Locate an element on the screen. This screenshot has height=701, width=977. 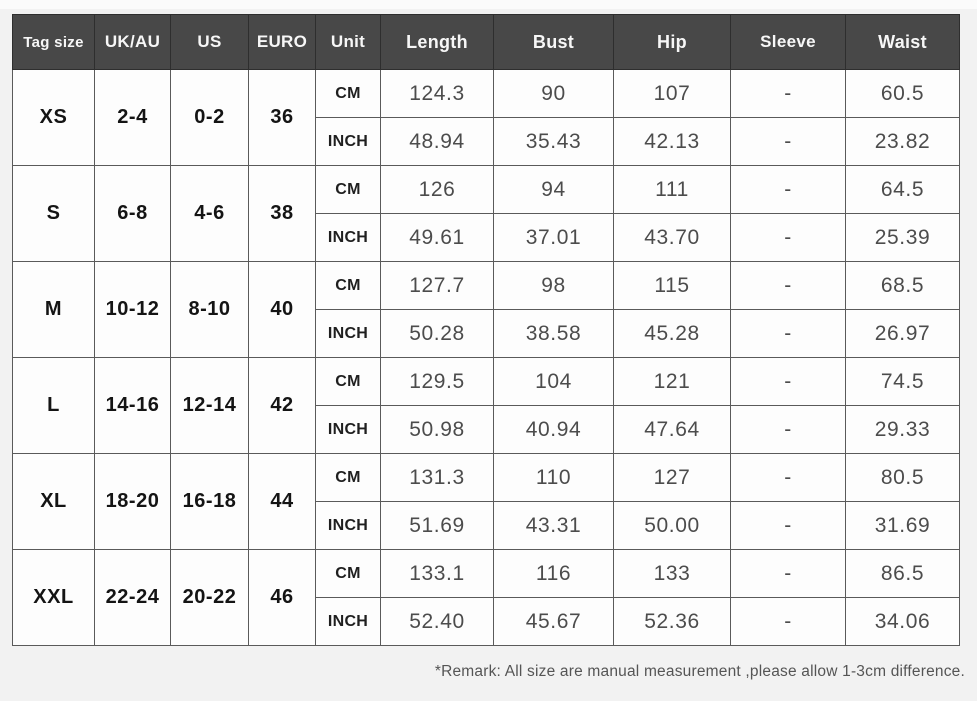
length-cell: 131.3 is located at coordinates (437, 477).